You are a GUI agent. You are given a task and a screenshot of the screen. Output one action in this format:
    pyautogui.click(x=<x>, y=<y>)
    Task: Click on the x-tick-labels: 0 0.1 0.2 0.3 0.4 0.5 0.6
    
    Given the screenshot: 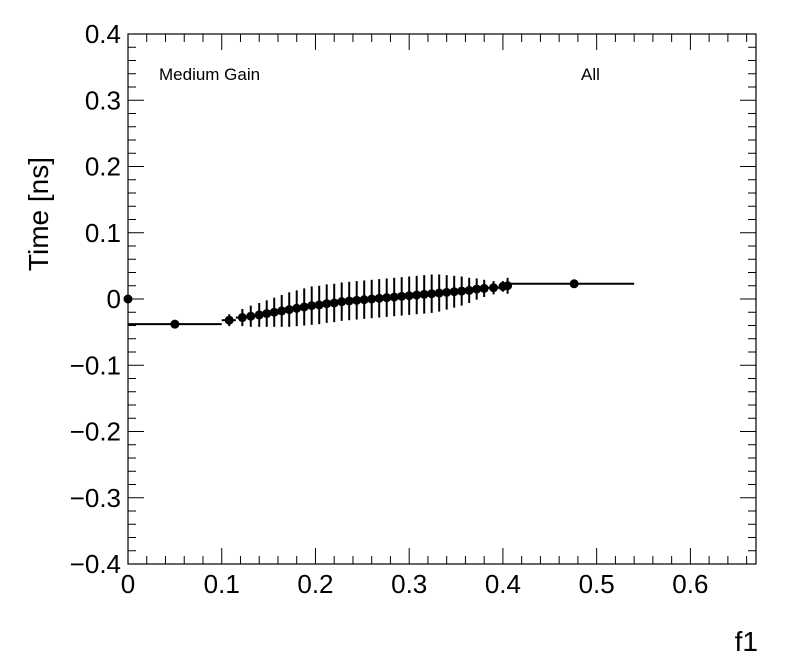 What is the action you would take?
    pyautogui.click(x=415, y=584)
    